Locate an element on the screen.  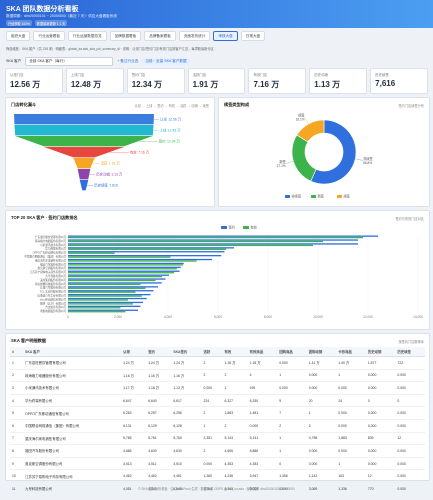
table-cell: 4,043 is located at coordinates (186, 489).